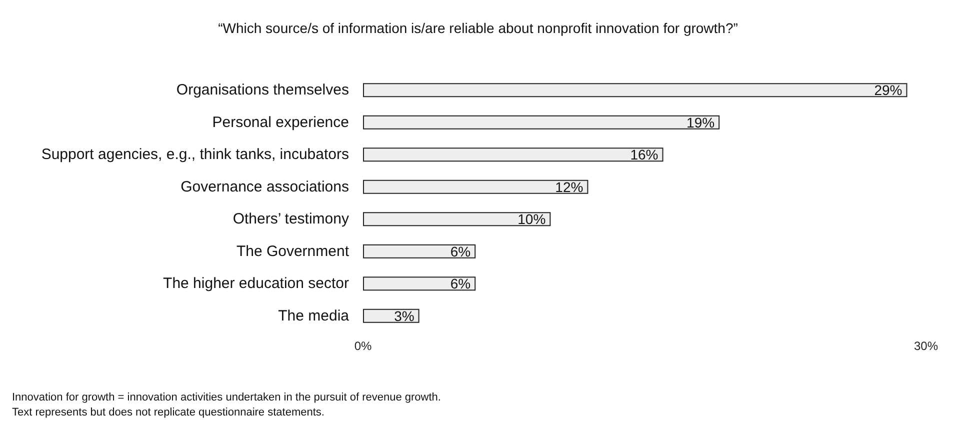  What do you see at coordinates (404, 316) in the screenshot?
I see `data-label: 3%` at bounding box center [404, 316].